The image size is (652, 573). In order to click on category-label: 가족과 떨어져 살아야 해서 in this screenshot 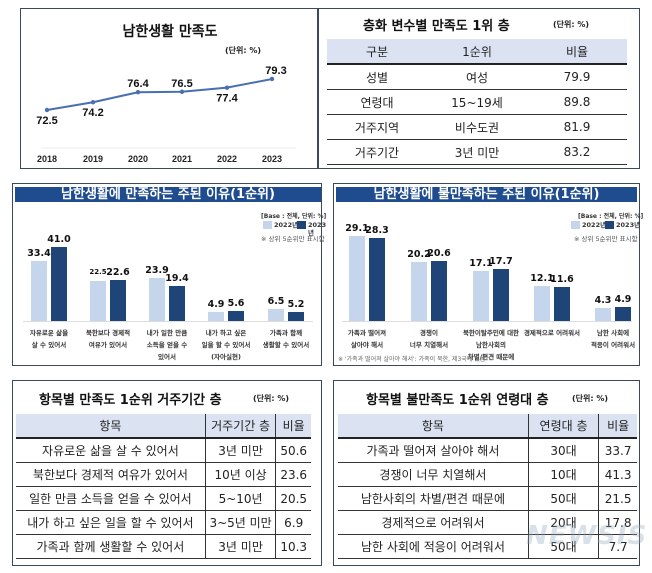, I will do `click(367, 339)`.